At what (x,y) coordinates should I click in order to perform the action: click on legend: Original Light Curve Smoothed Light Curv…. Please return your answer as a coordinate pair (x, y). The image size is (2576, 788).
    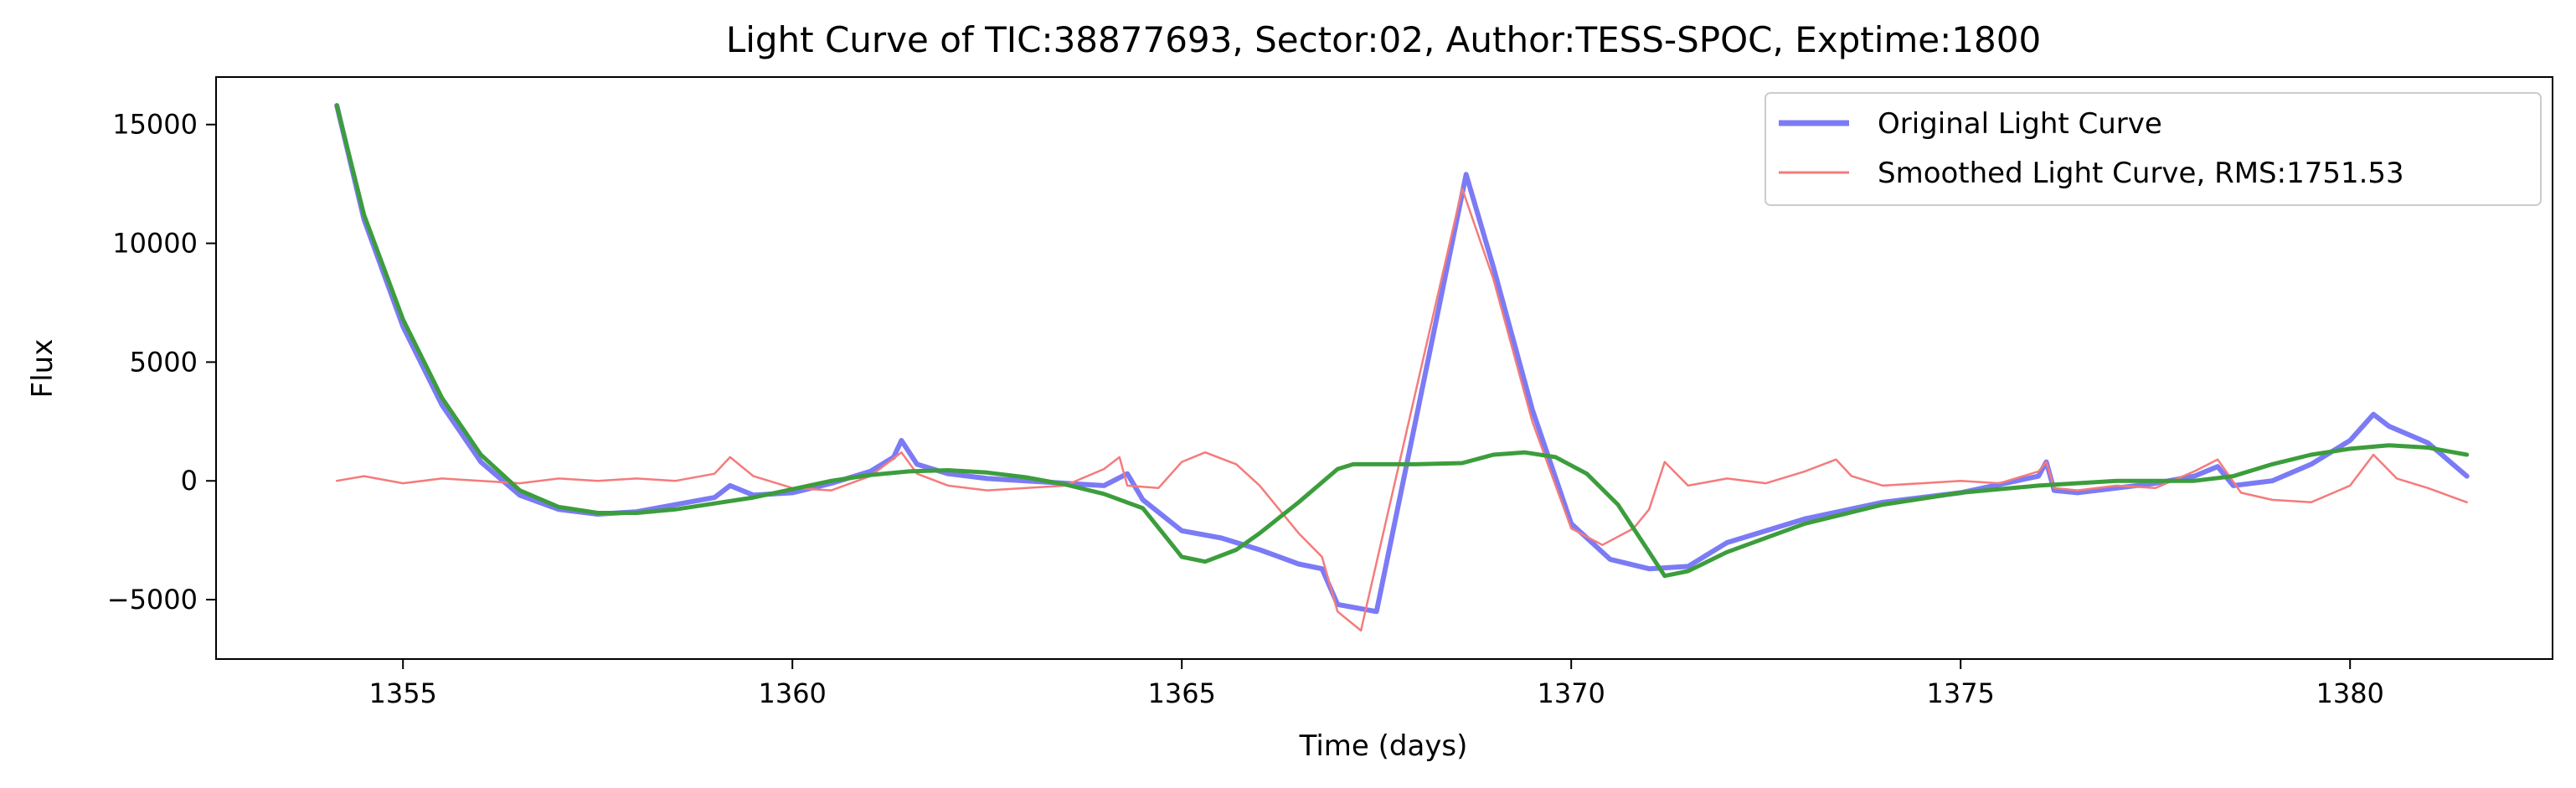
    Looking at the image, I should click on (2153, 149).